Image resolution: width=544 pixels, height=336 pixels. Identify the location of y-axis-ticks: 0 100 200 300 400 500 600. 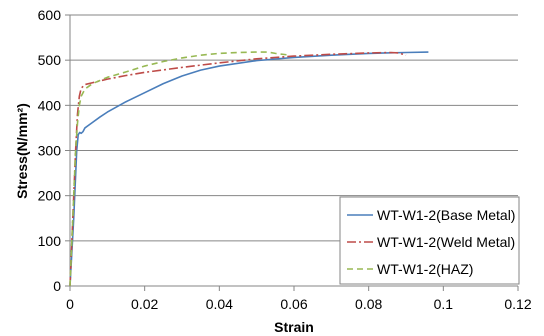
(54, 150).